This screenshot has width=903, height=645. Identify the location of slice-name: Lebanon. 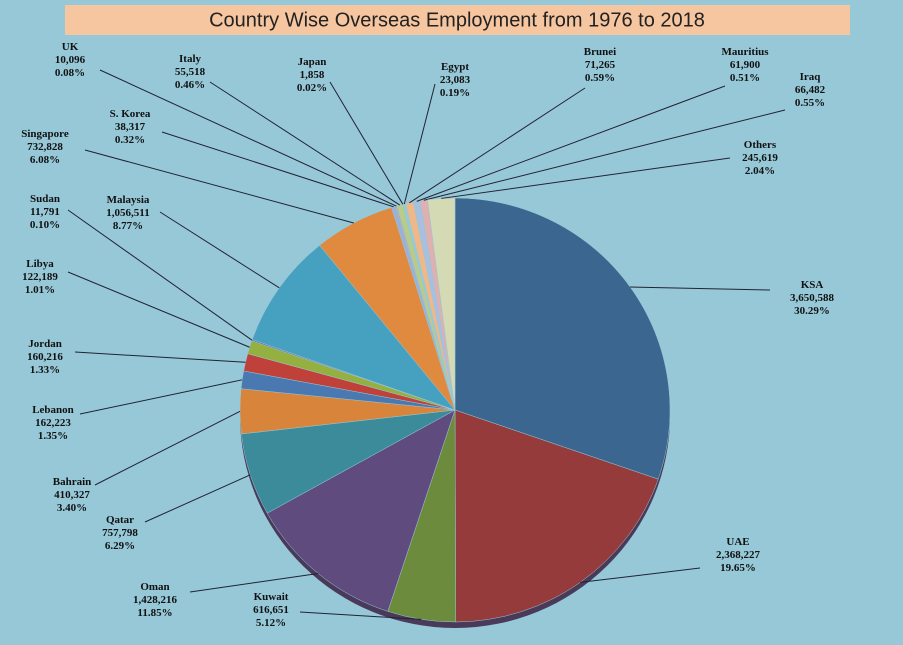
(53, 410).